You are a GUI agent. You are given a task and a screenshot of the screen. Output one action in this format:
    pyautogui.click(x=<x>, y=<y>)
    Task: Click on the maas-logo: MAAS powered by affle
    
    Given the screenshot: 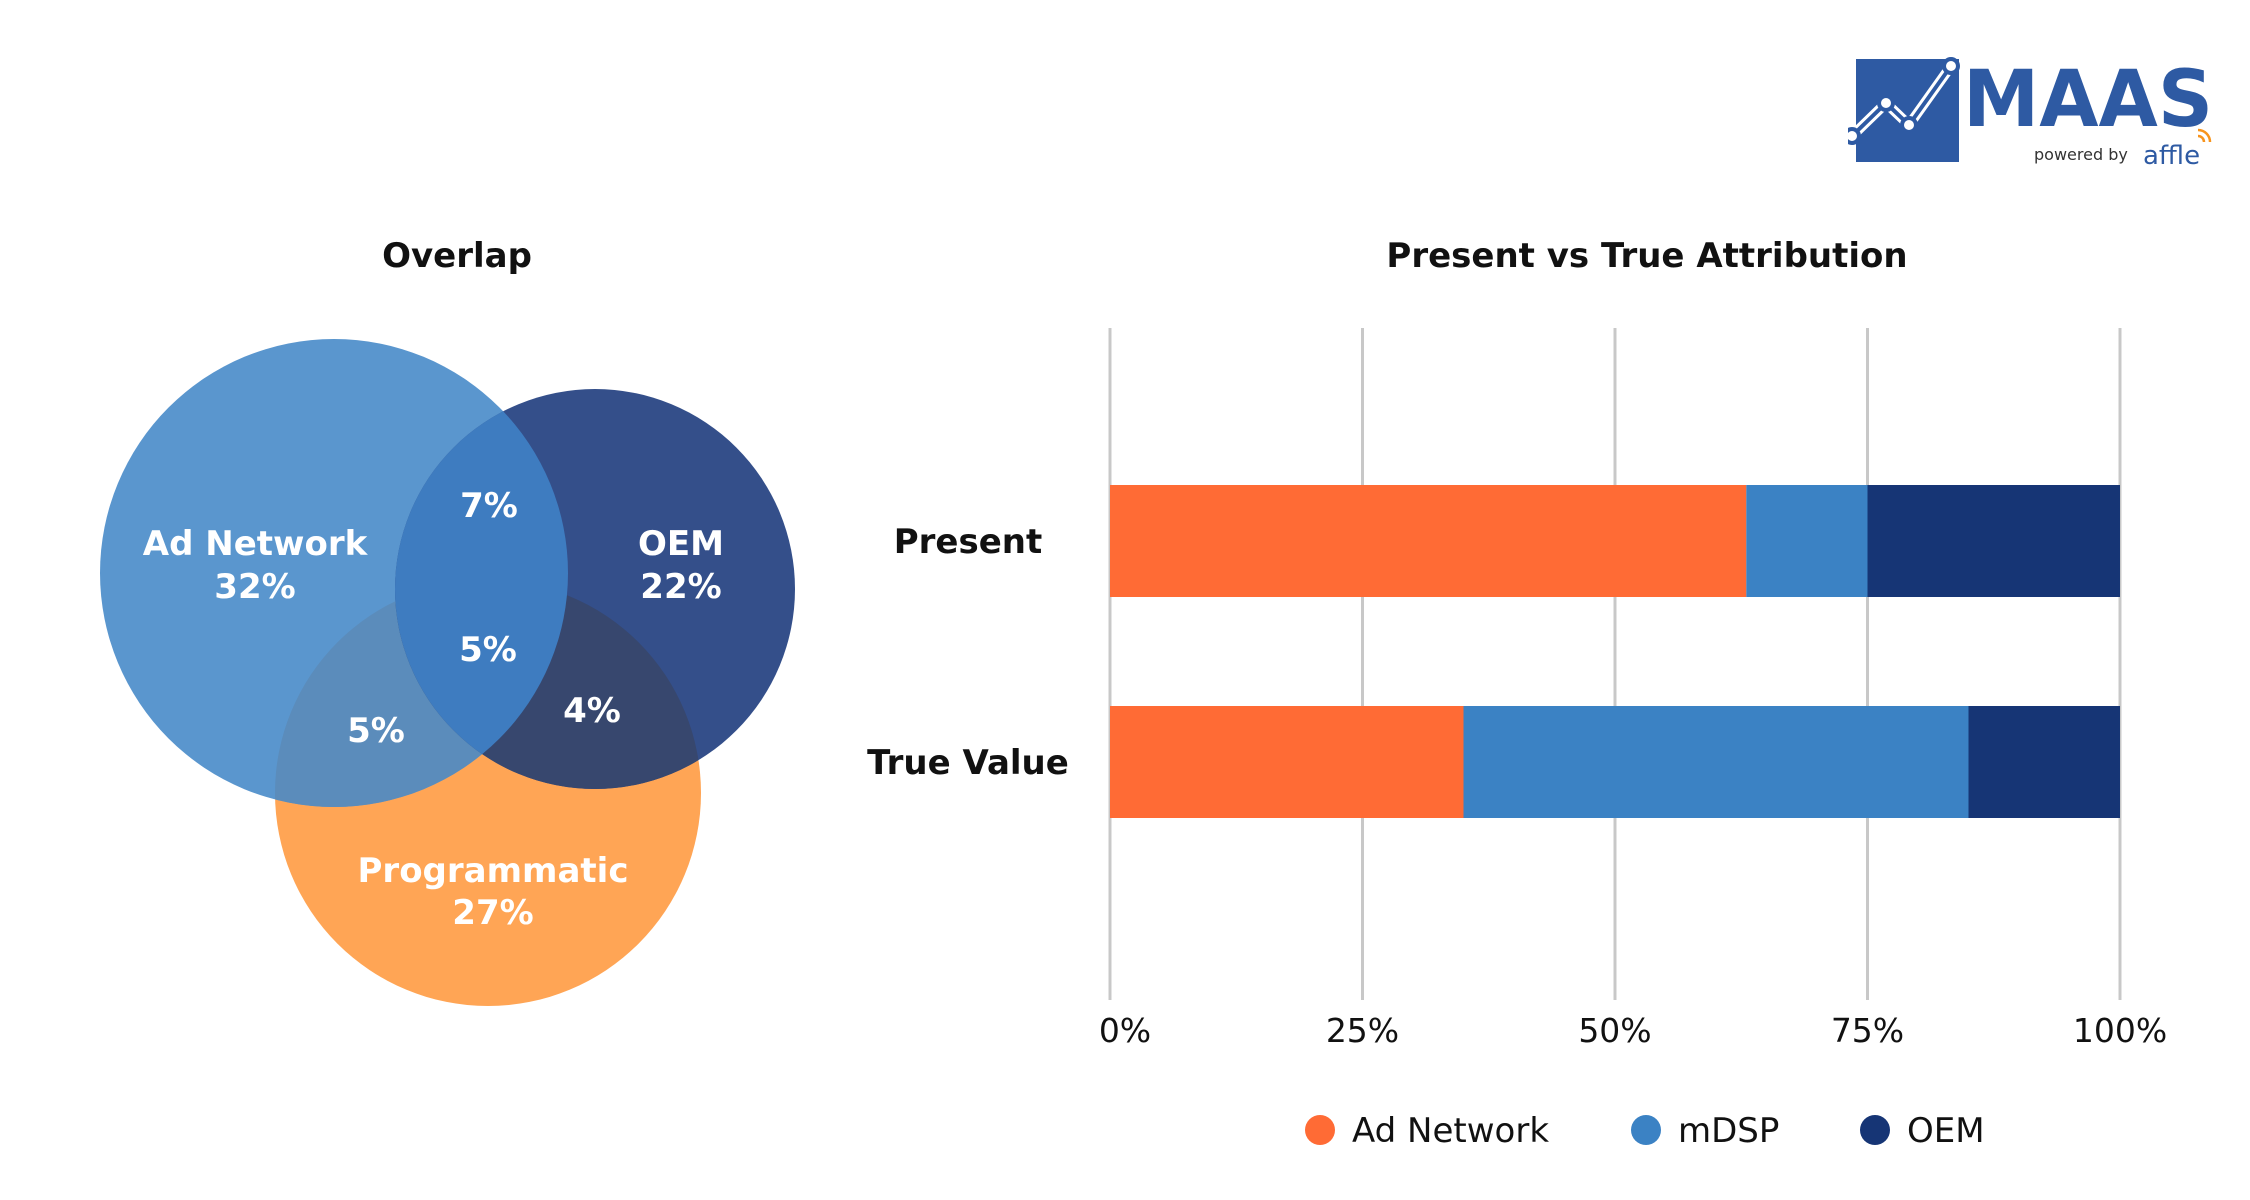 What is the action you would take?
    pyautogui.click(x=2030, y=116)
    